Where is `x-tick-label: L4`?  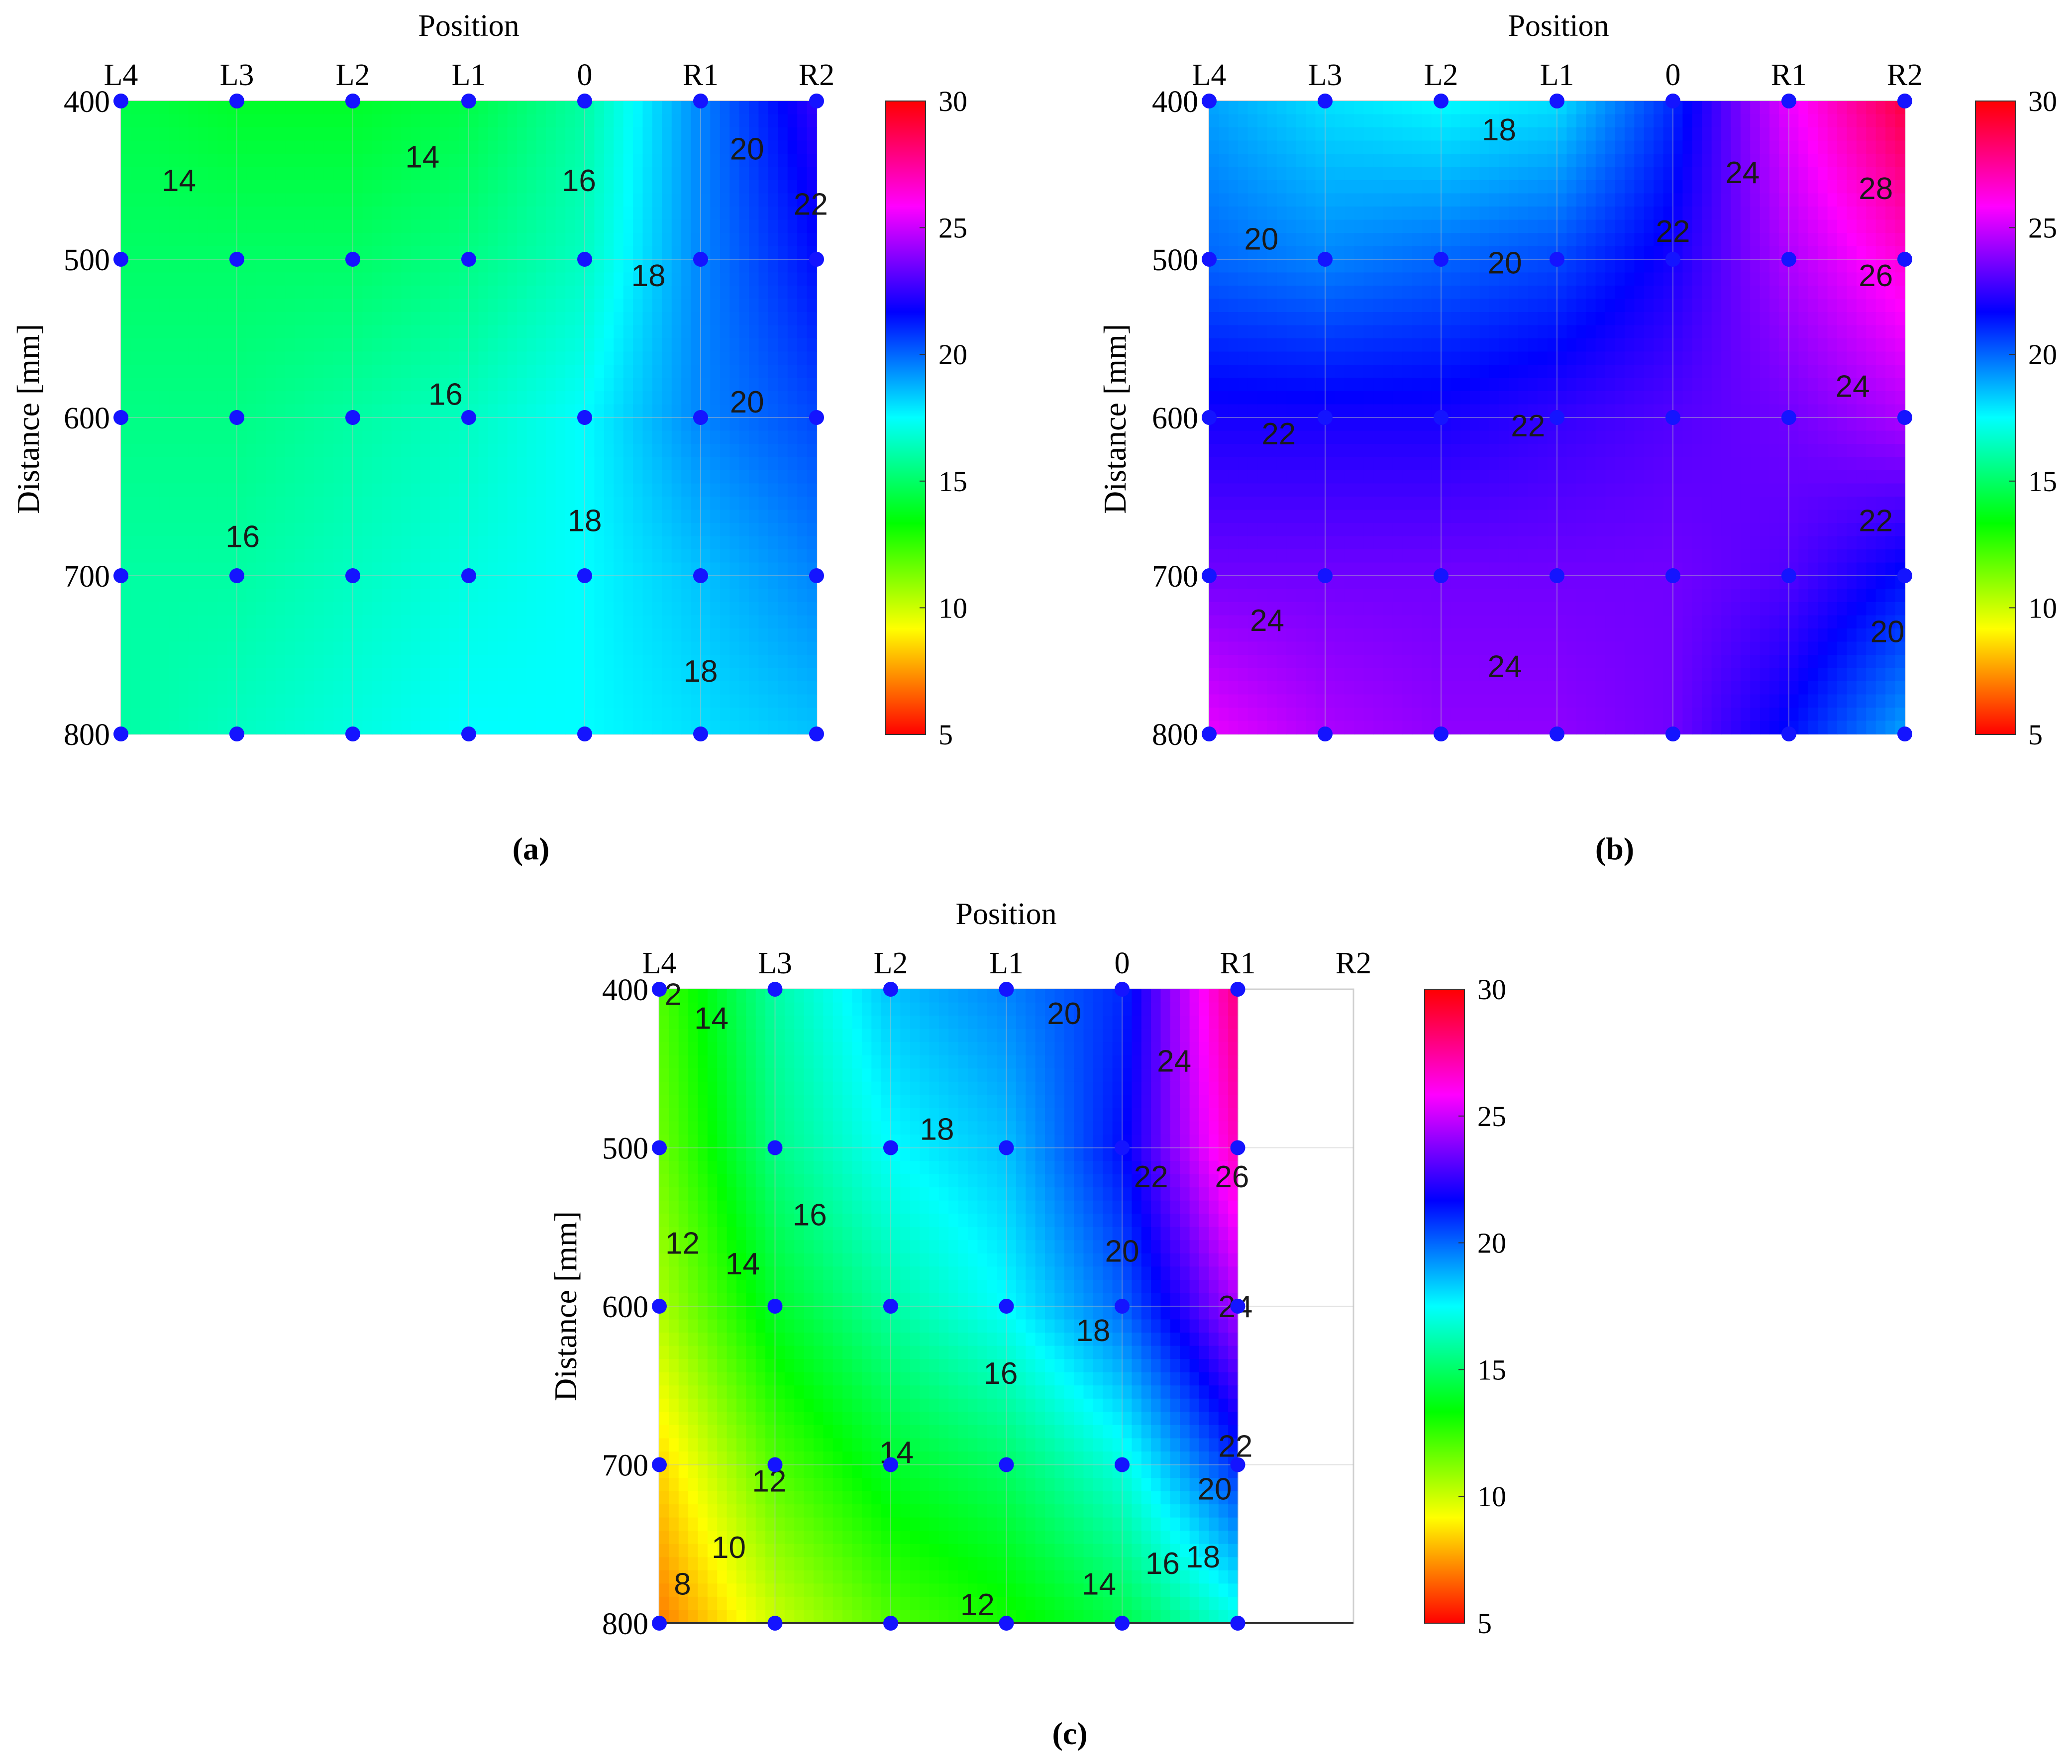 x-tick-label: L4 is located at coordinates (121, 75).